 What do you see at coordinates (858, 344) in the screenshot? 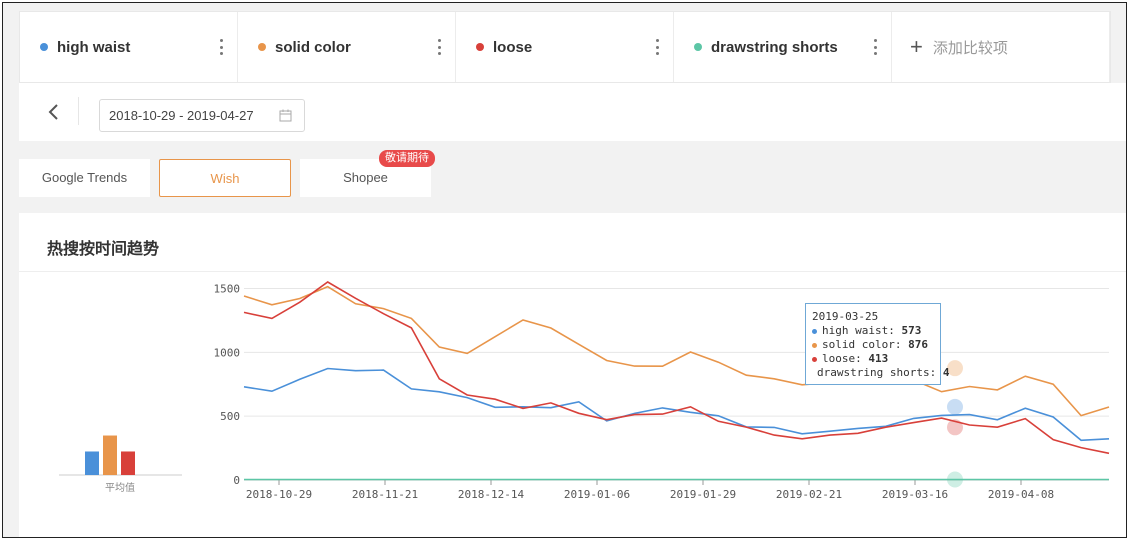
I see `tooltip-series-name: solid color` at bounding box center [858, 344].